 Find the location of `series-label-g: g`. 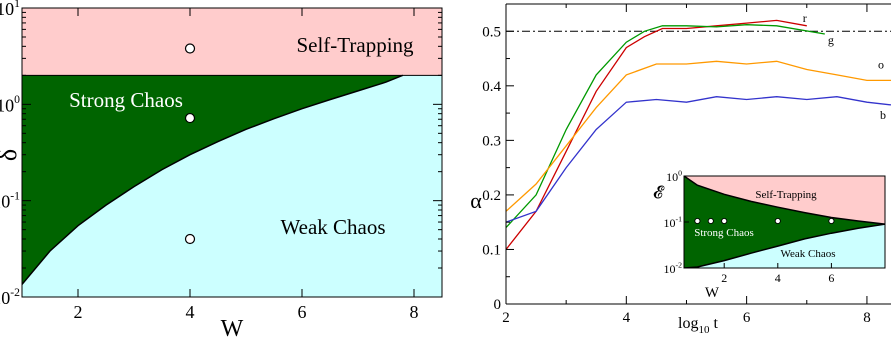

series-label-g: g is located at coordinates (831, 40).